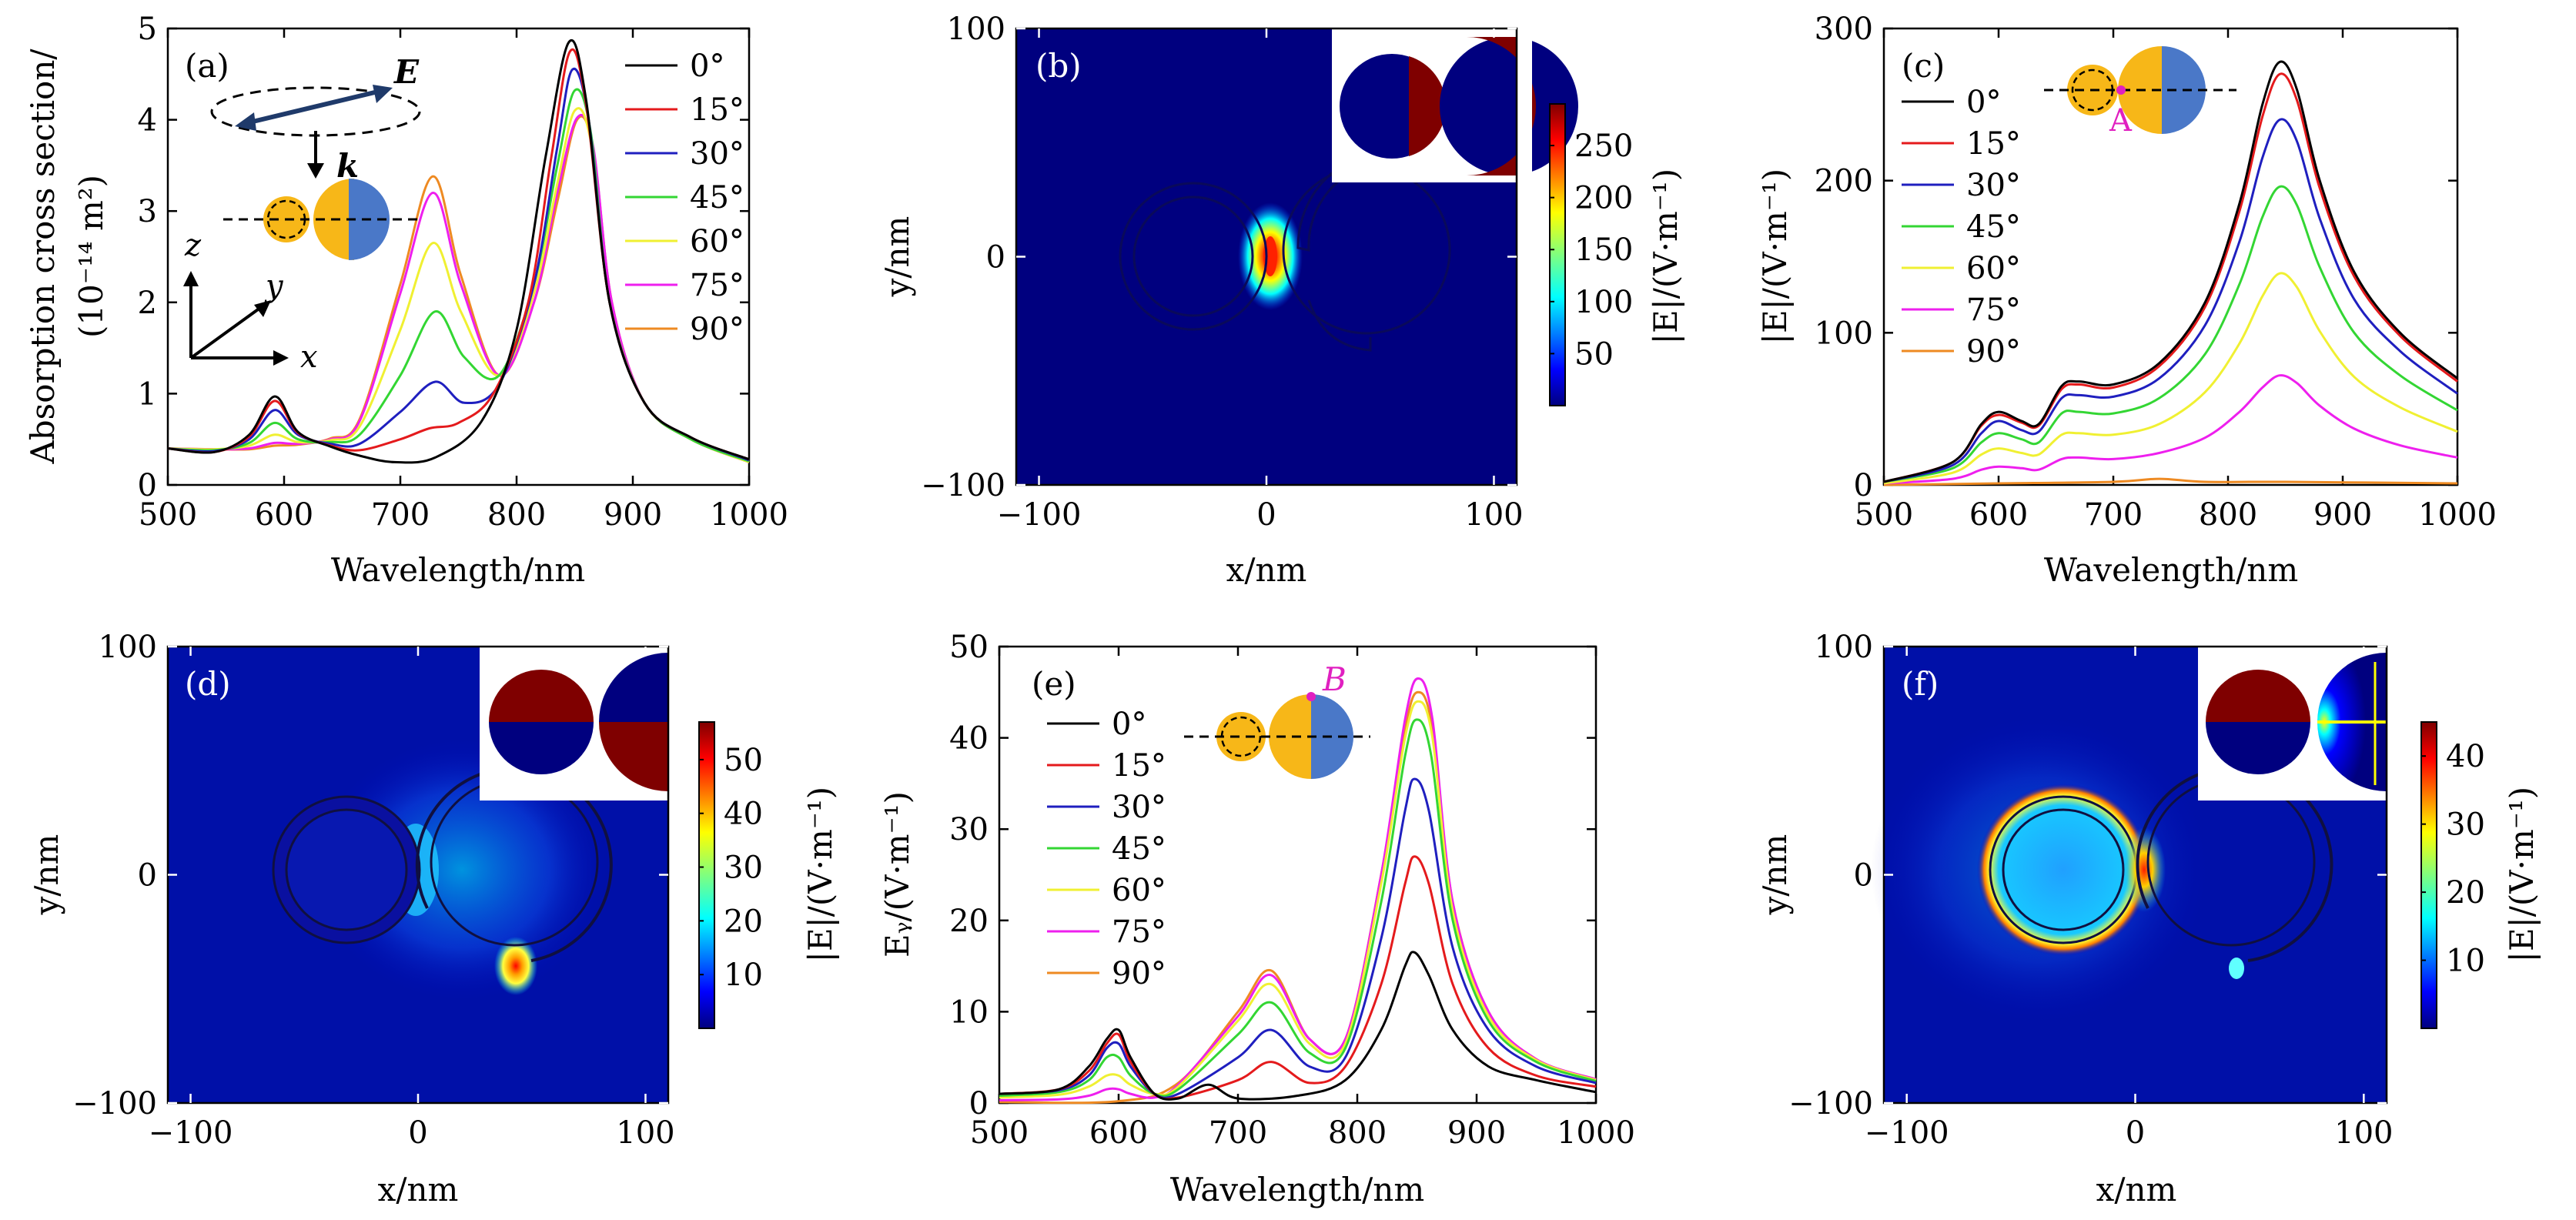  Describe the element at coordinates (1334, 679) in the screenshot. I see `point-b-label: B` at that location.